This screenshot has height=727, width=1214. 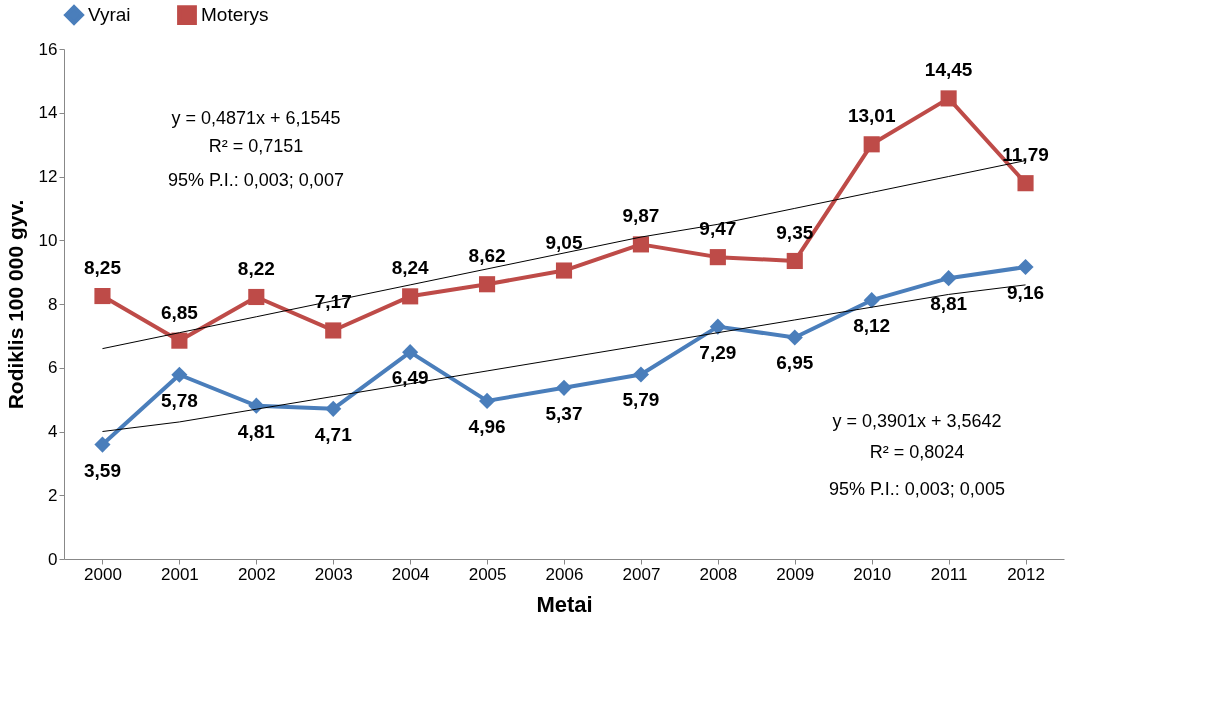 I want to click on x-tick-label: 2009, so click(x=795, y=574).